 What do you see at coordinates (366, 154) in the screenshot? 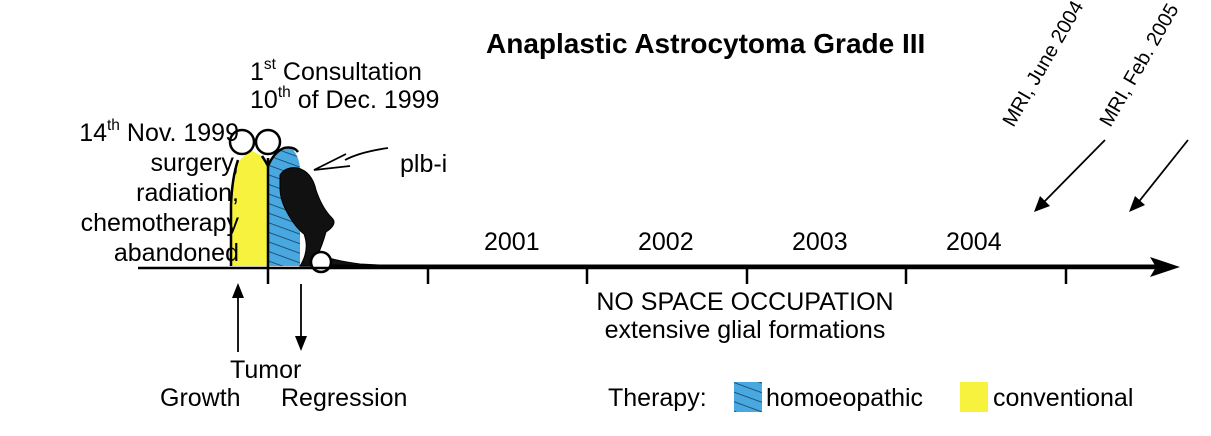
I see `plb-pointer-line` at bounding box center [366, 154].